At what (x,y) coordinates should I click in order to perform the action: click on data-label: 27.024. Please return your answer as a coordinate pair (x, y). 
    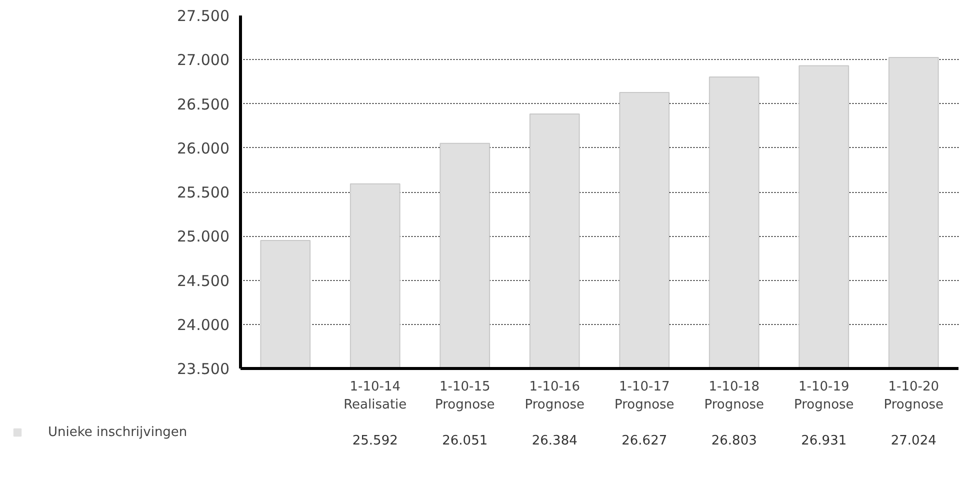
    Looking at the image, I should click on (913, 441).